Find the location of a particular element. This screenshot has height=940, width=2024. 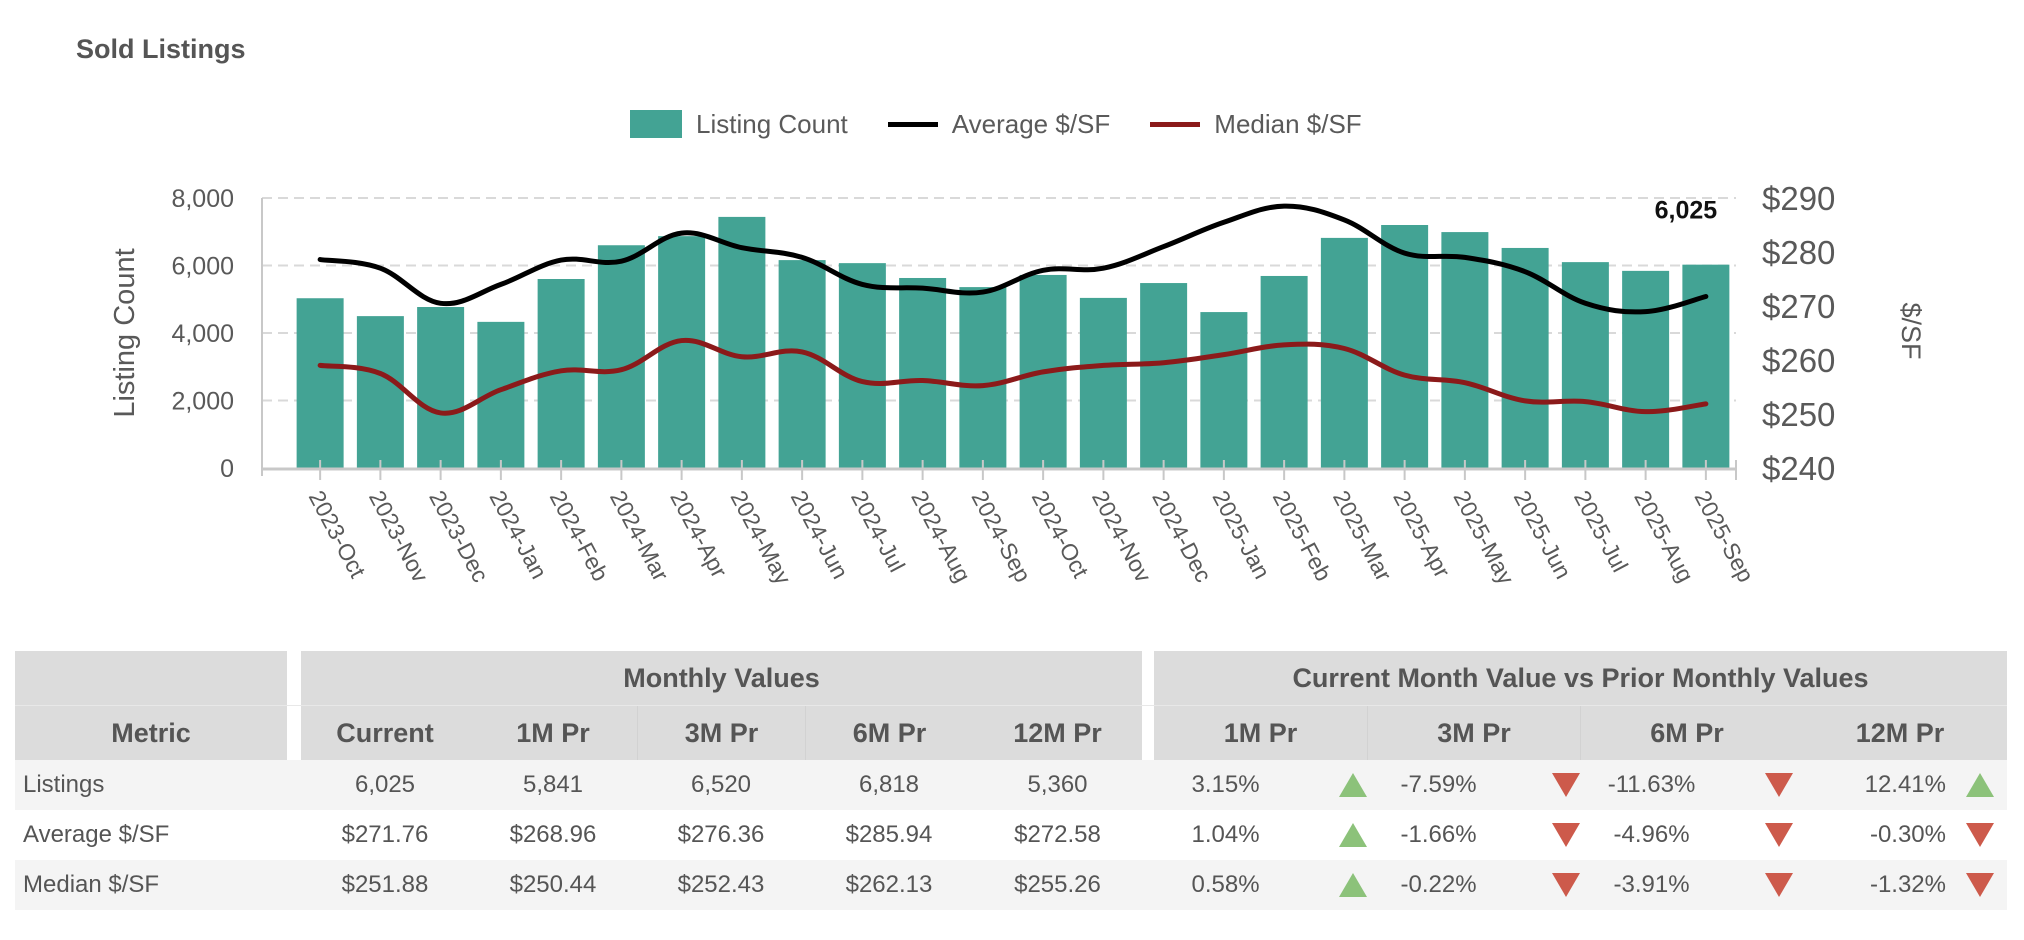

y-tick-label-left: 2,000 is located at coordinates (202, 402).